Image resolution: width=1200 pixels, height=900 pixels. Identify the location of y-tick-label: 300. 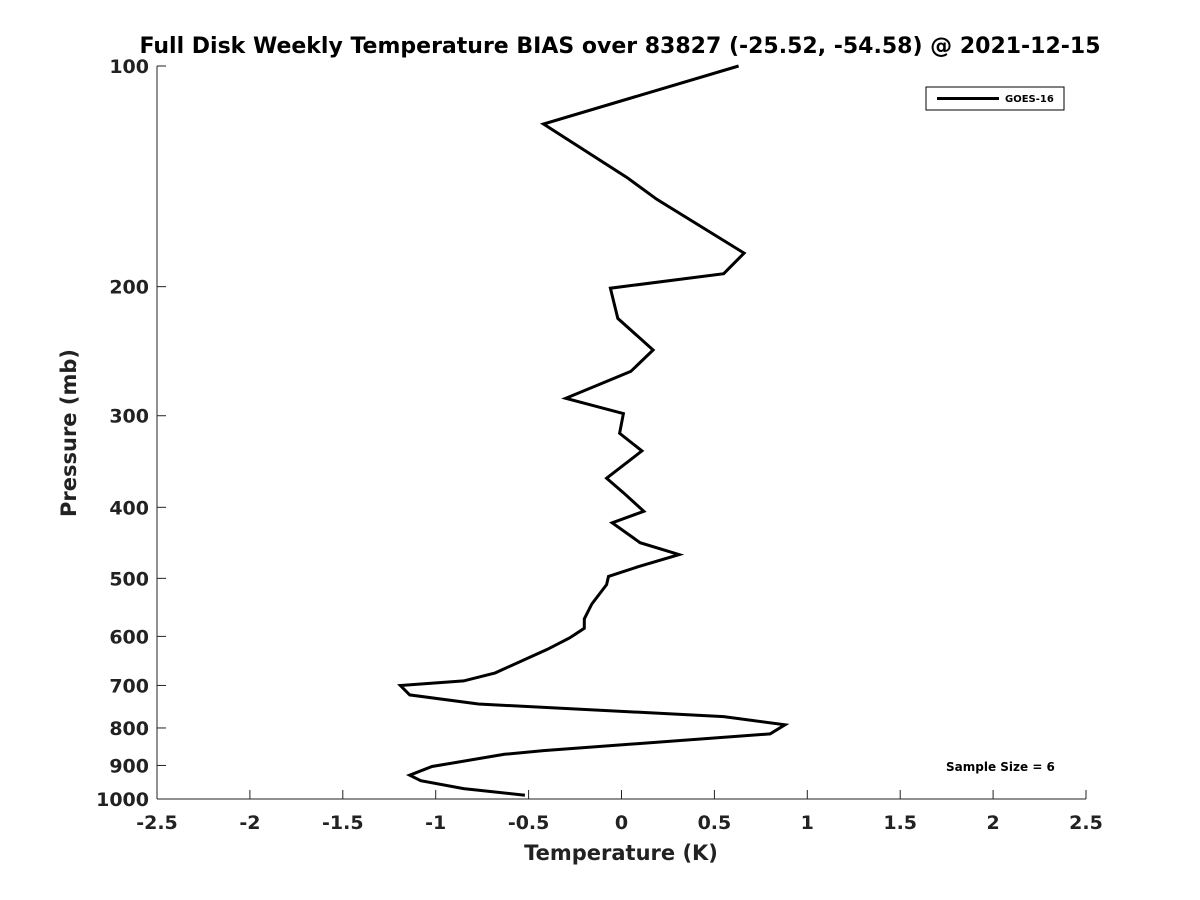
(129, 417).